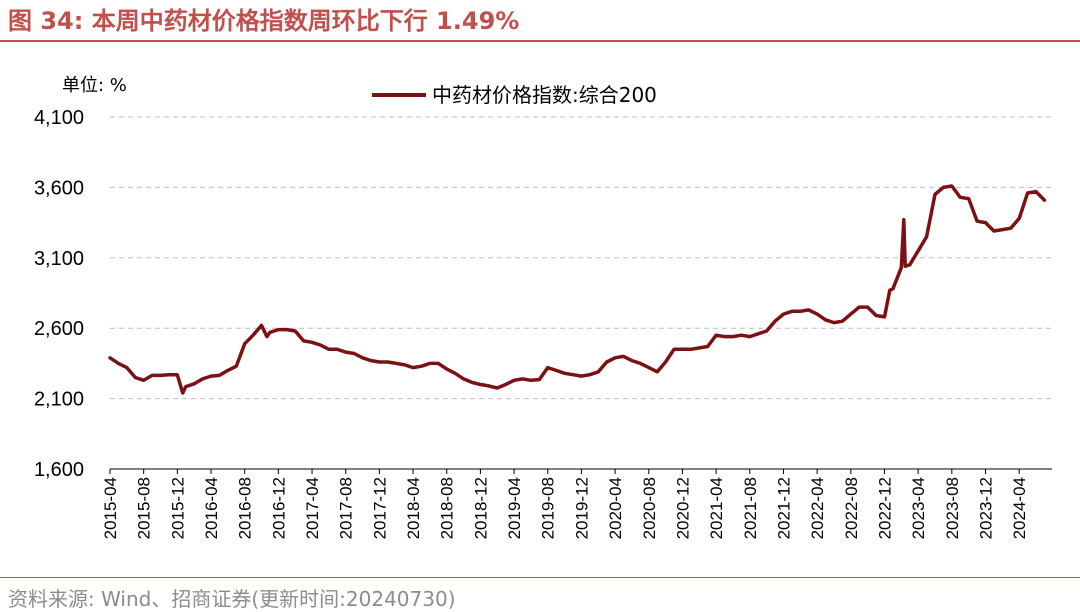  What do you see at coordinates (682, 508) in the screenshot?
I see `x-tick-label: 2020-12` at bounding box center [682, 508].